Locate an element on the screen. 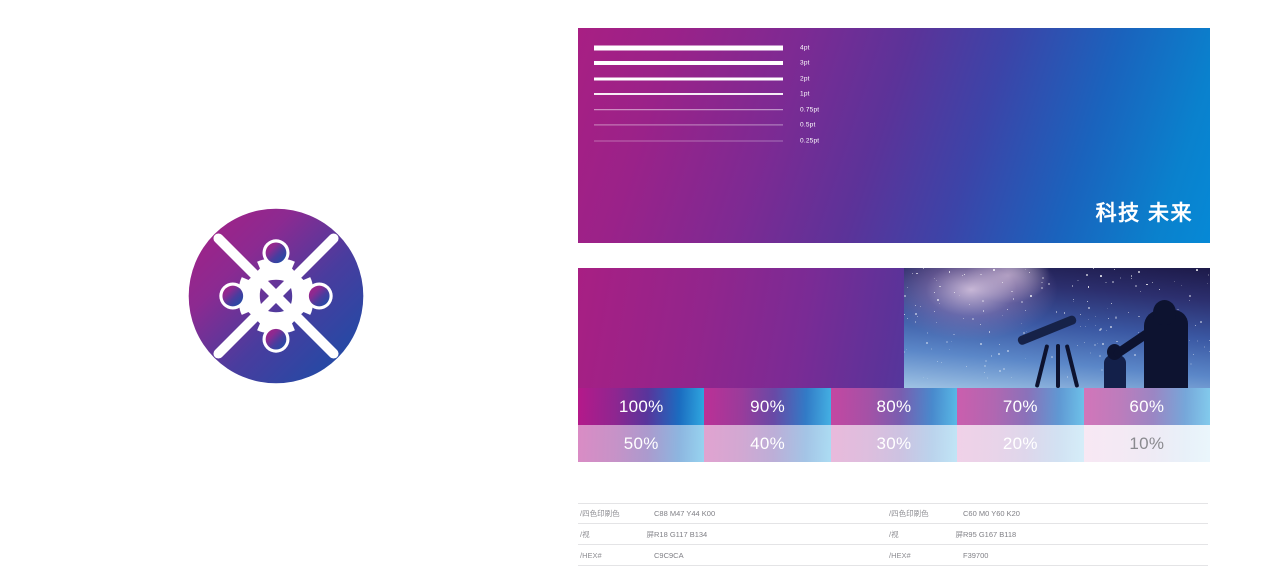 The width and height of the screenshot is (1280, 586). line-weight-row: 3pt is located at coordinates (709, 64).